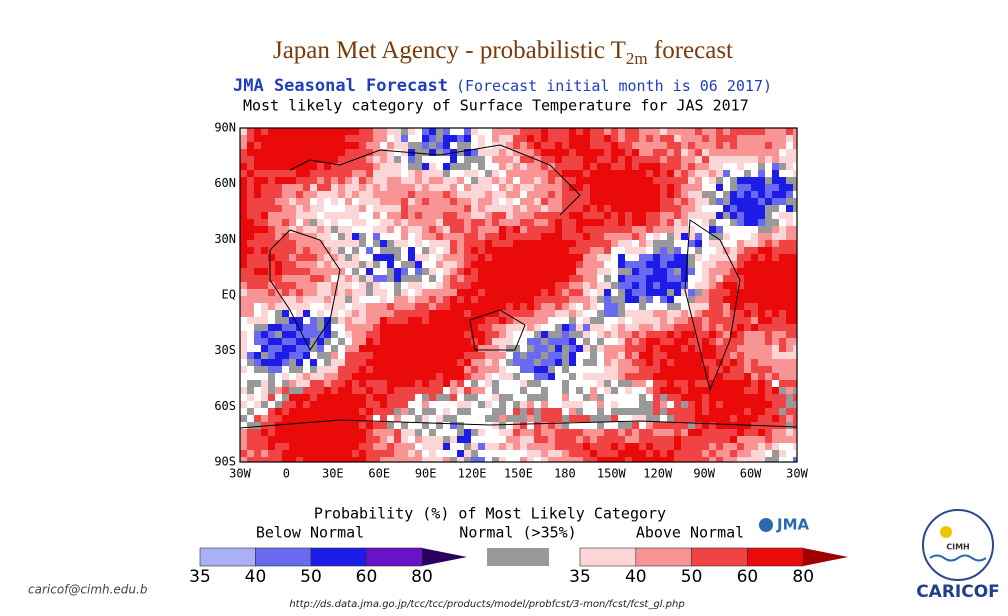  What do you see at coordinates (712, 305) in the screenshot?
I see `coastline` at bounding box center [712, 305].